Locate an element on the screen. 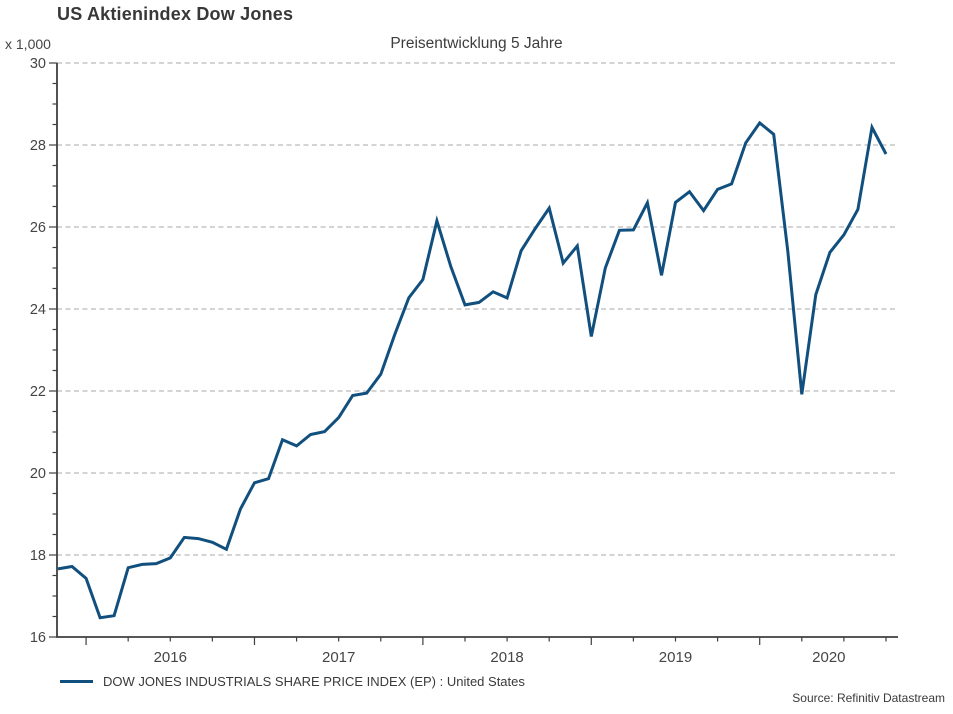  x-tick-label: 2016 is located at coordinates (170, 657).